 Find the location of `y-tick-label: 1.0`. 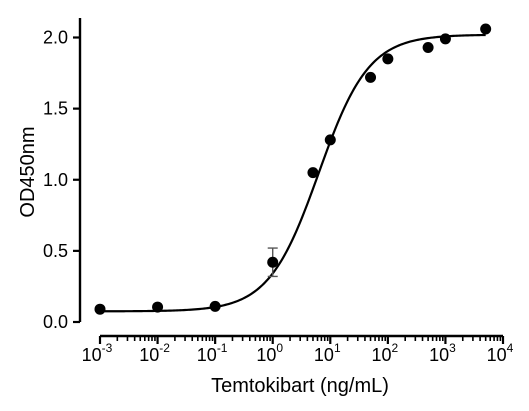

y-tick-label: 1.0 is located at coordinates (55, 180).